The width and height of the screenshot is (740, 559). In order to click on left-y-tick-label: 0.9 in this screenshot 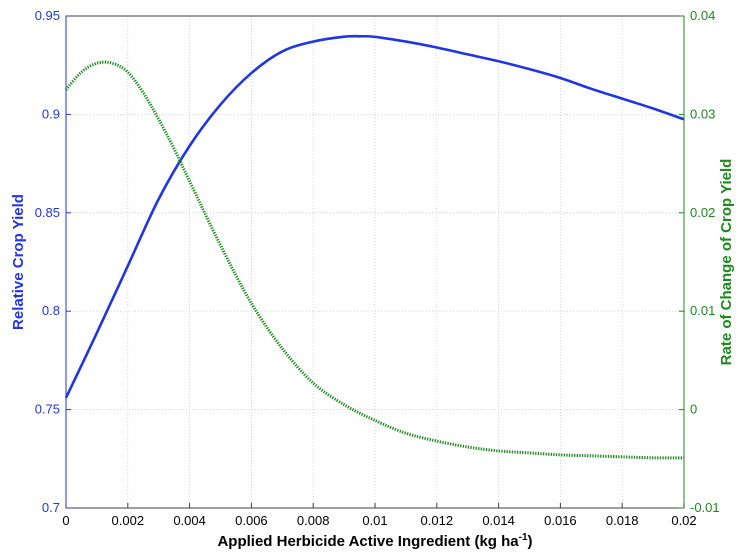, I will do `click(51, 113)`.